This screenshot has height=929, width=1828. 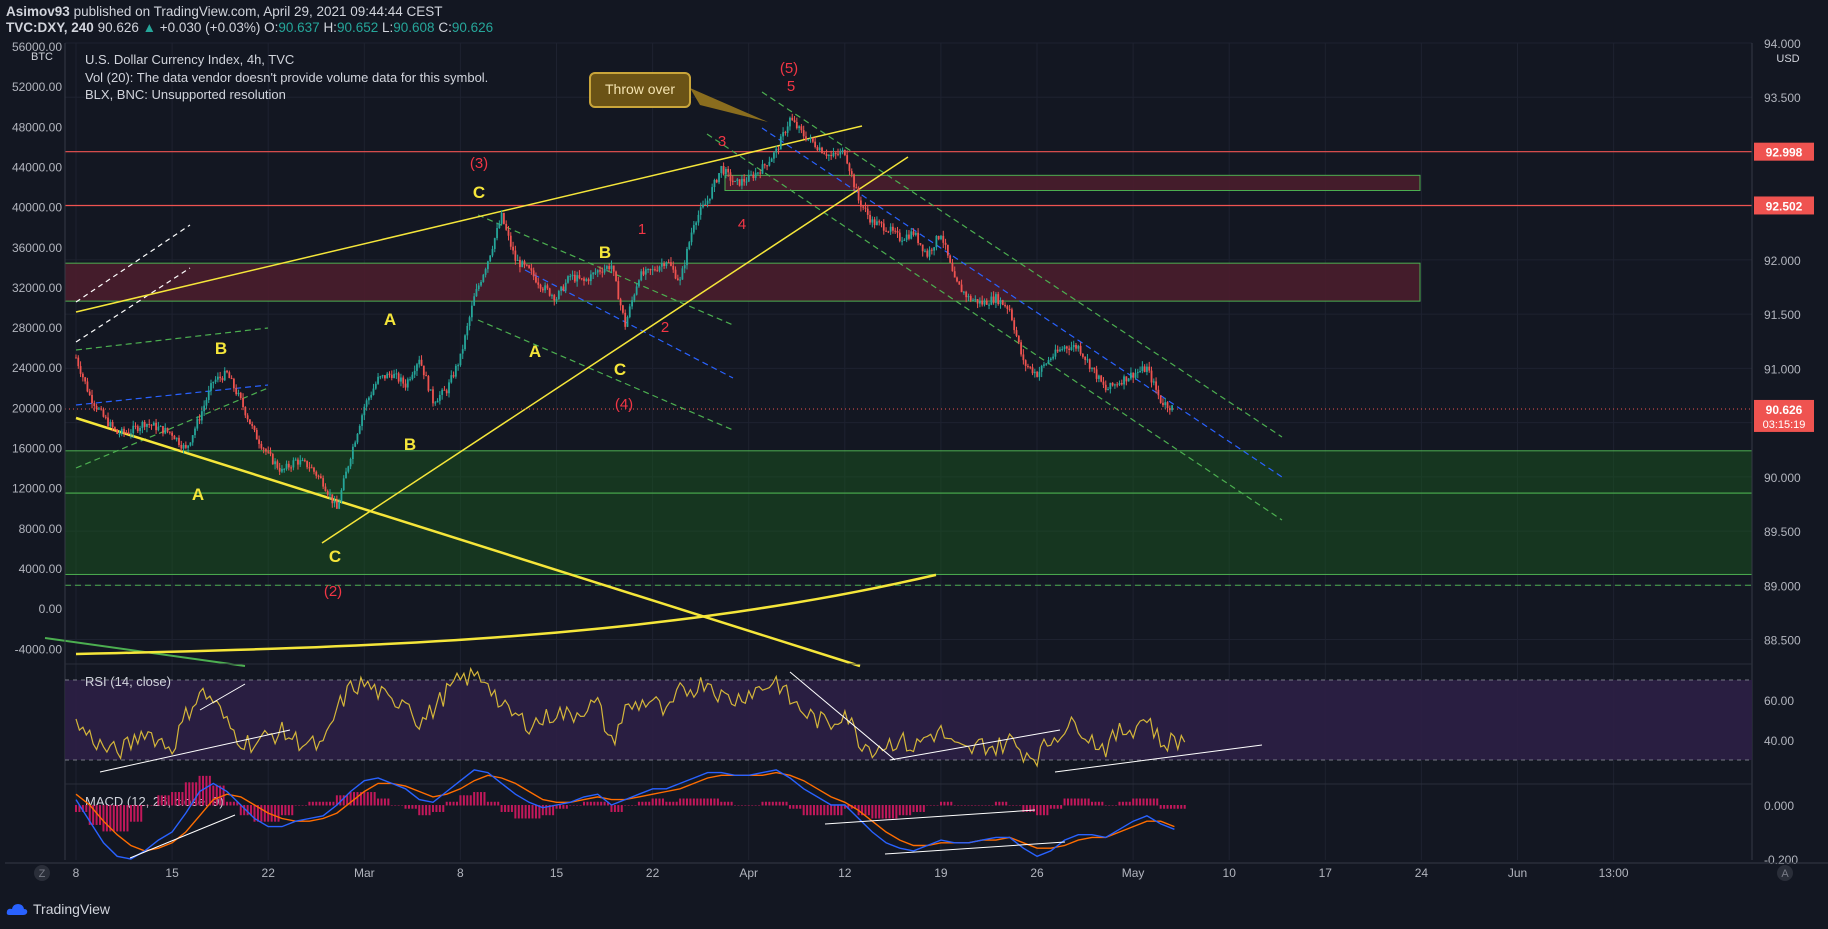 What do you see at coordinates (1782, 369) in the screenshot?
I see `right-axis-tick: 91.000` at bounding box center [1782, 369].